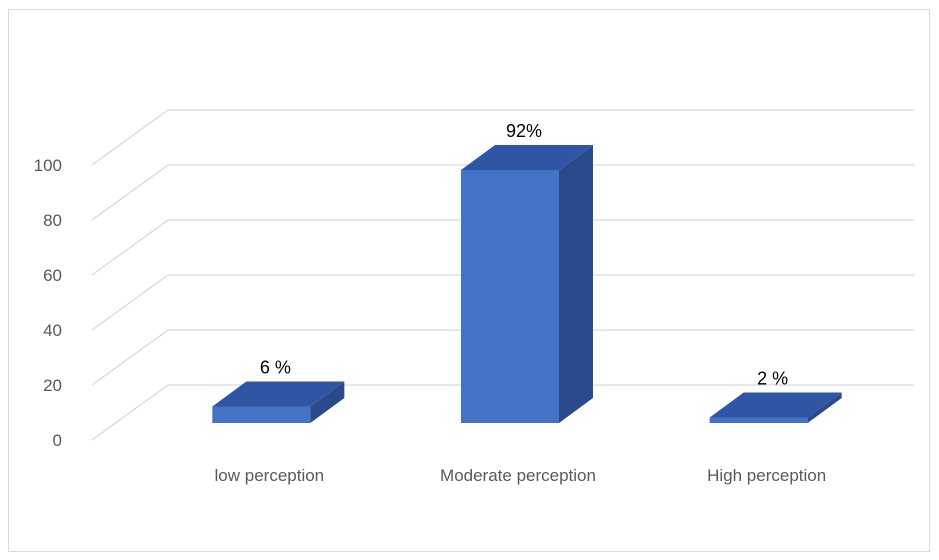 The height and width of the screenshot is (560, 939). I want to click on data-label: 2 %, so click(772, 379).